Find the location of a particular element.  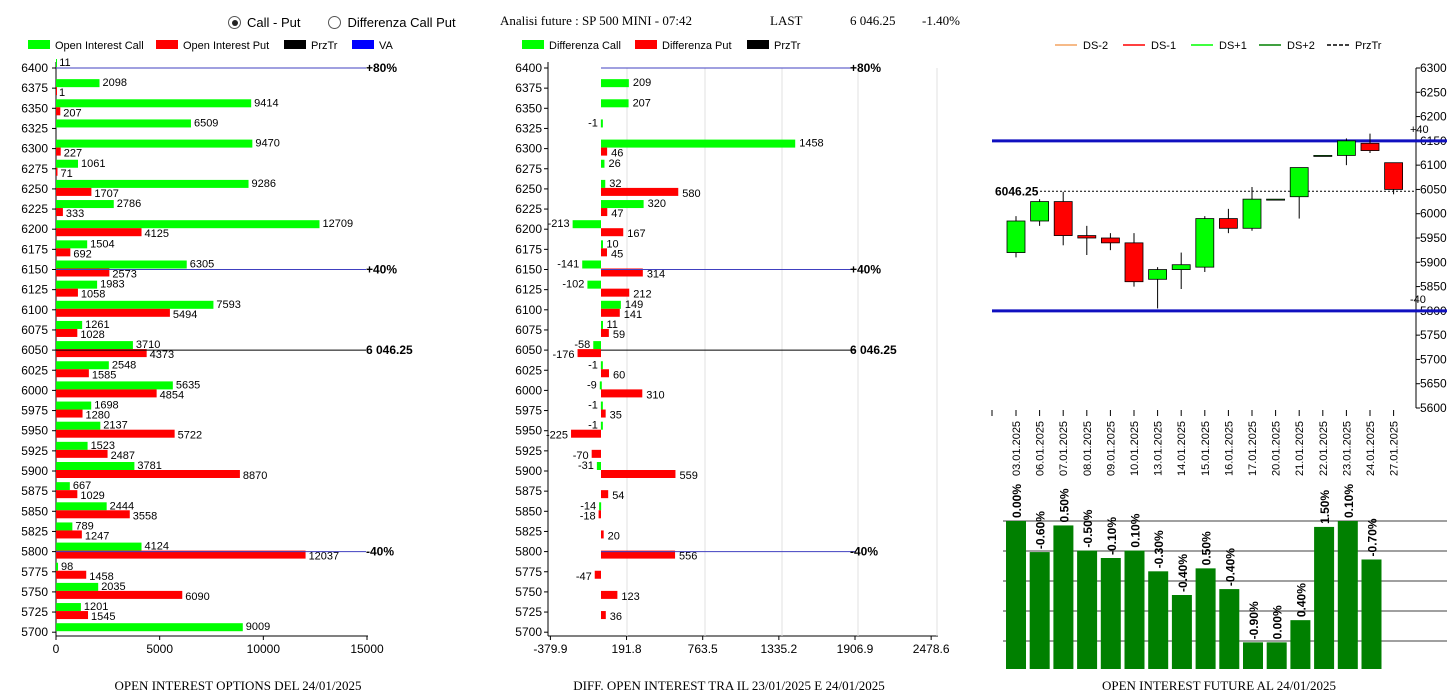

candle-legend-label: PrzTr is located at coordinates (1368, 46).